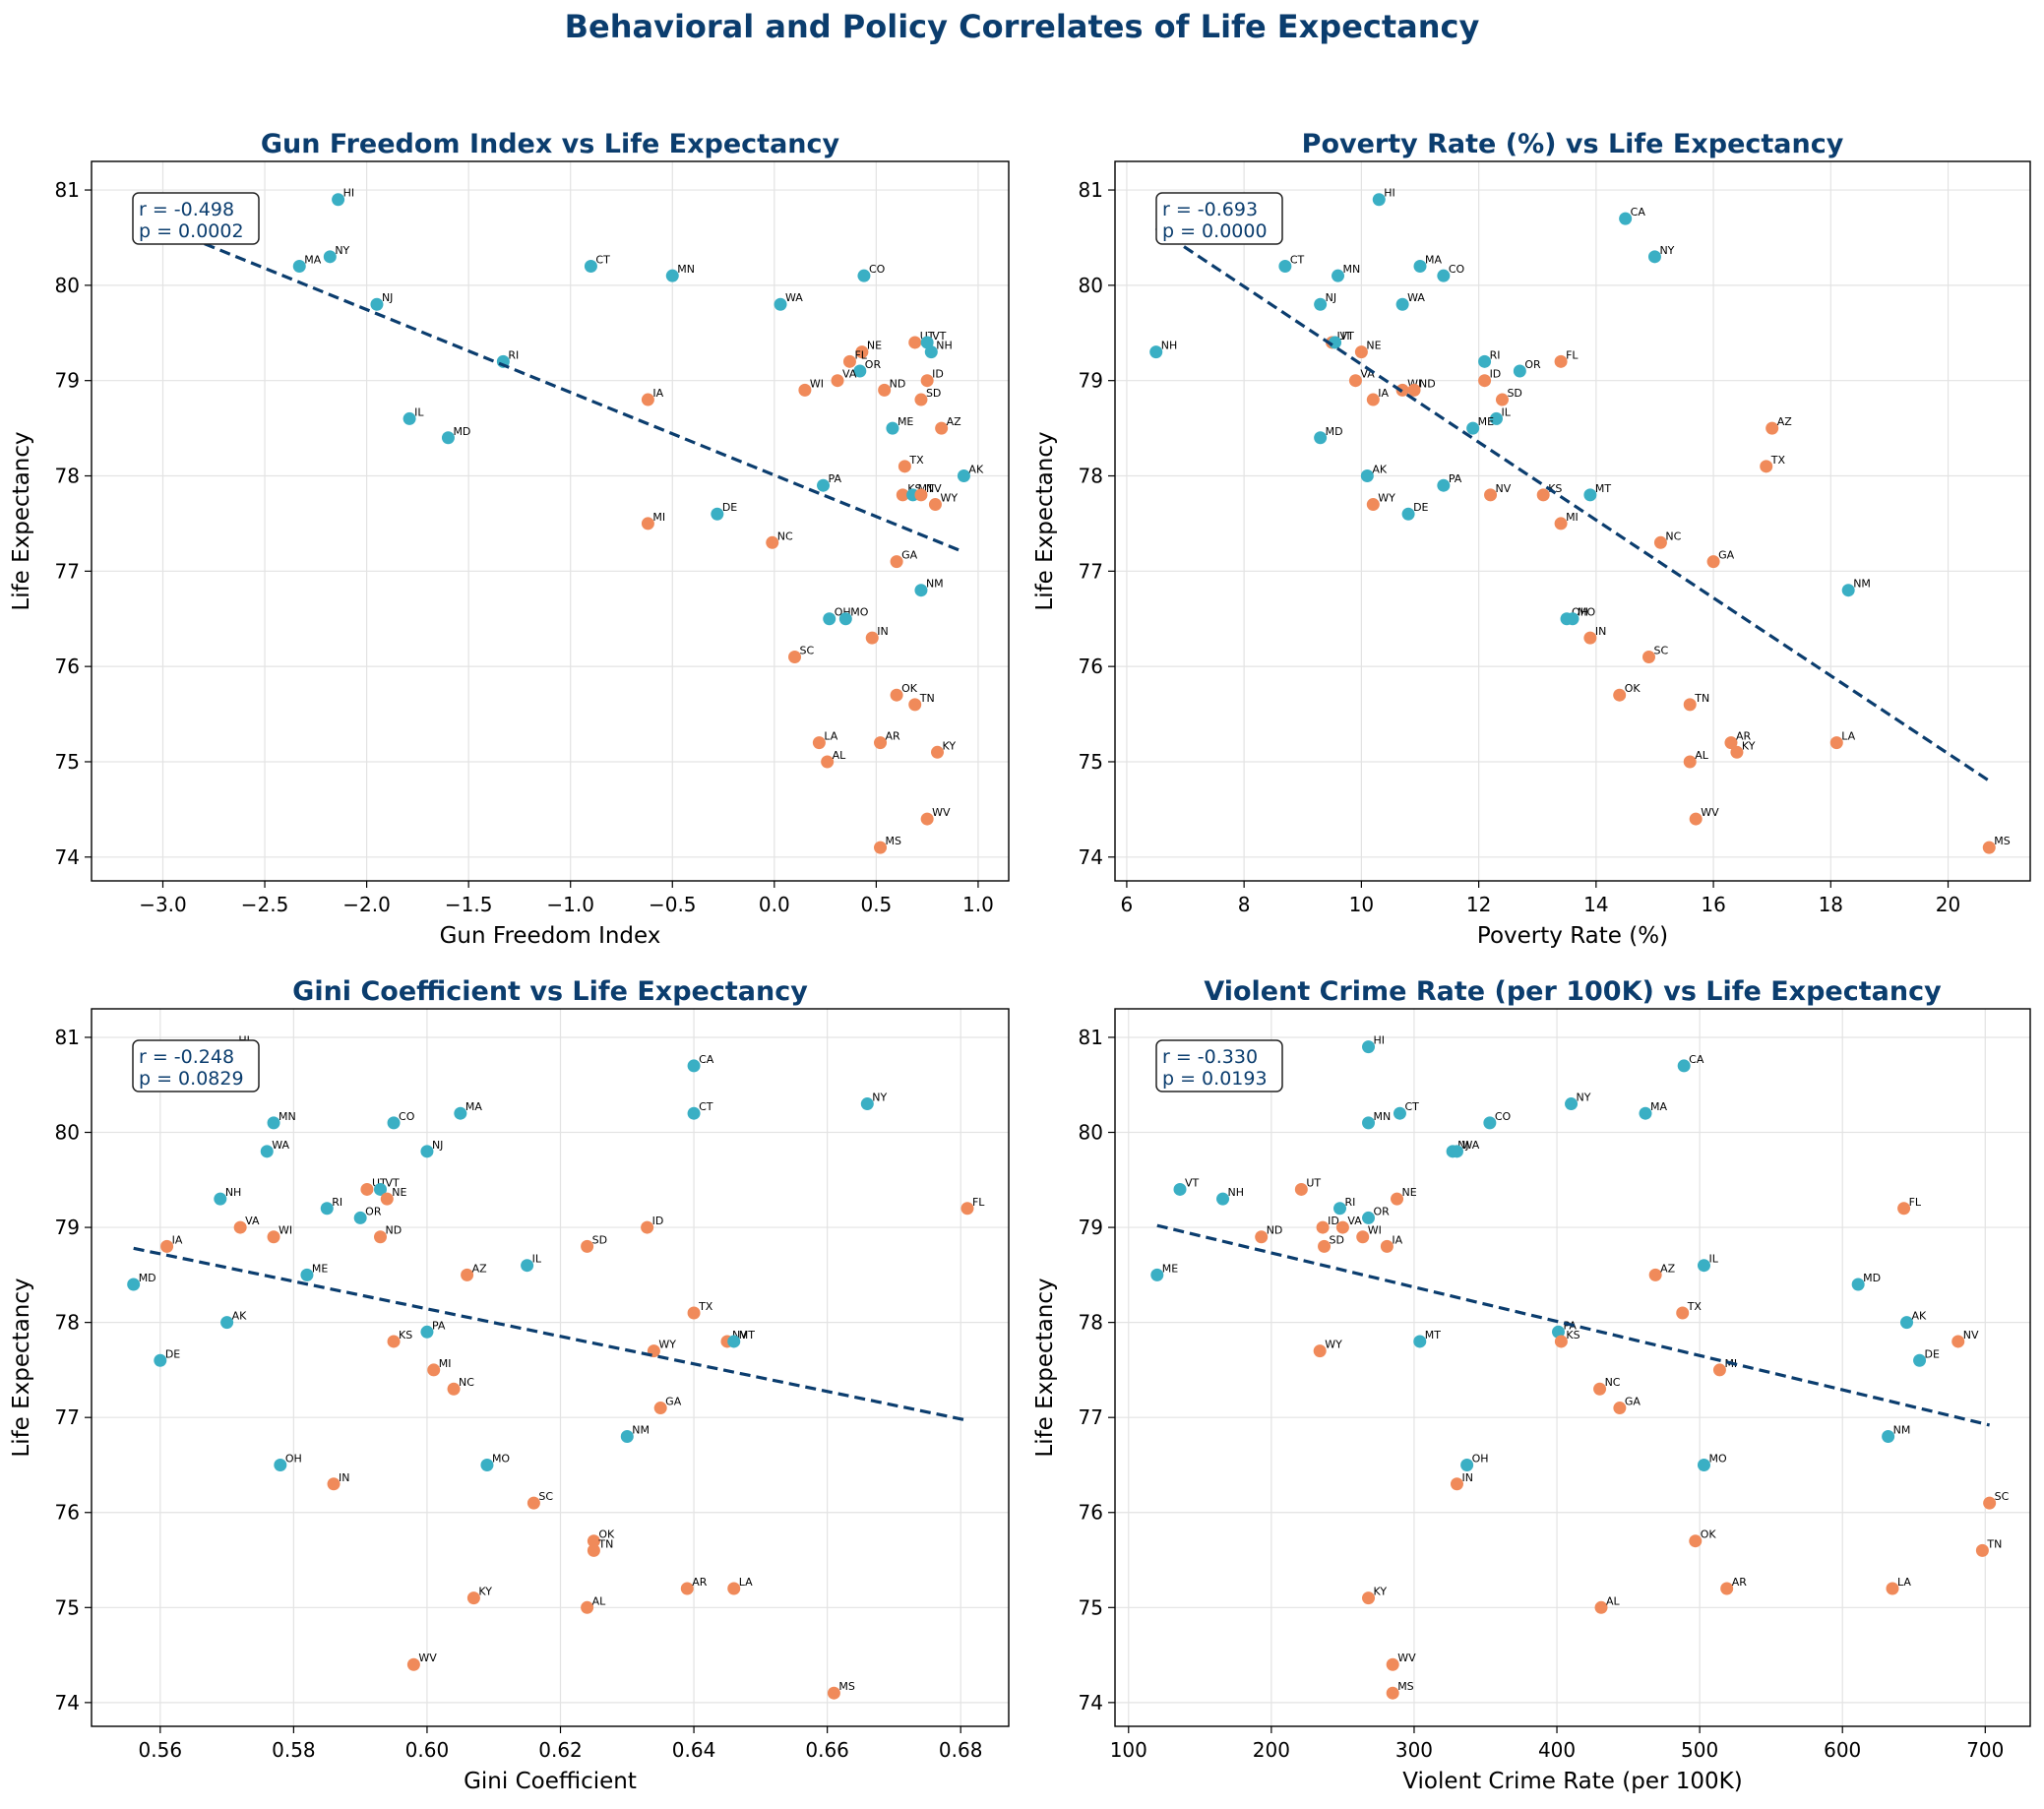  What do you see at coordinates (1778, 460) in the screenshot?
I see `point-label: TX` at bounding box center [1778, 460].